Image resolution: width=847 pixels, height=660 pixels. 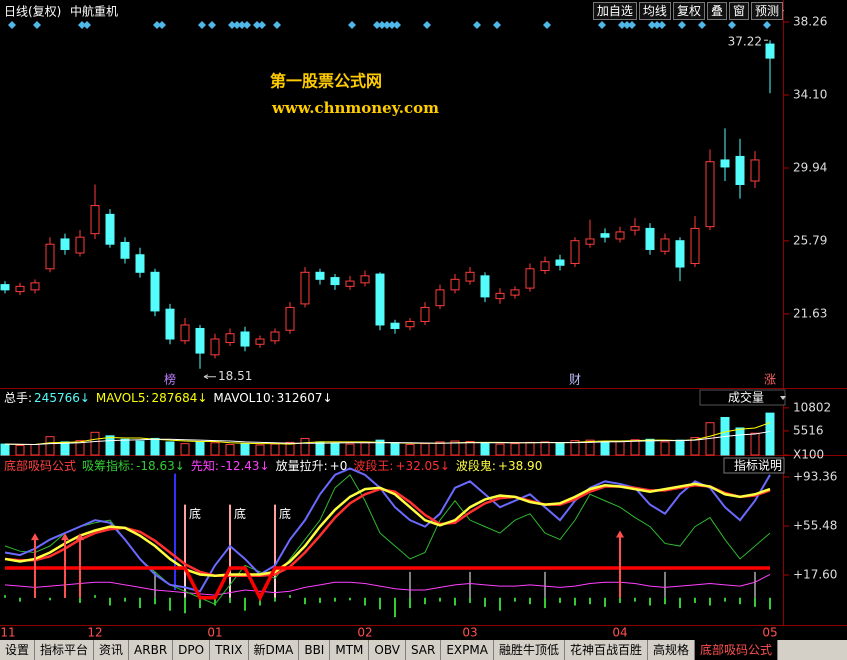 What do you see at coordinates (810, 94) in the screenshot?
I see `y-tick-label: 34.10` at bounding box center [810, 94].